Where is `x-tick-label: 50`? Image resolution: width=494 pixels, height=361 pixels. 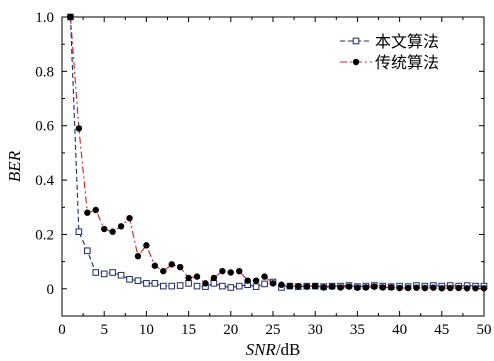 x-tick-label: 50 is located at coordinates (484, 330).